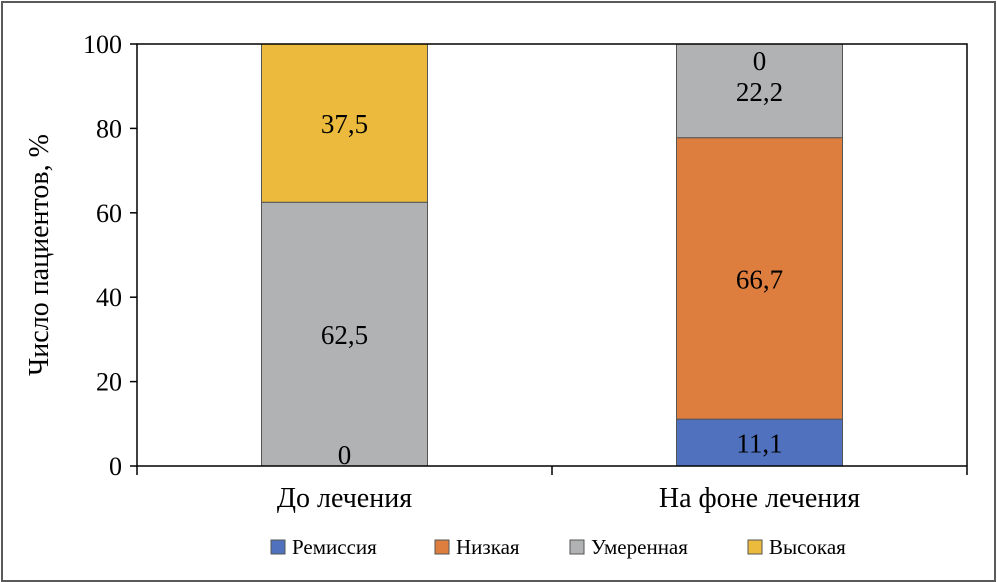 The height and width of the screenshot is (582, 997). Describe the element at coordinates (558, 547) in the screenshot. I see `legend: Ремиссия Низкая Умеренная Высокая` at that location.